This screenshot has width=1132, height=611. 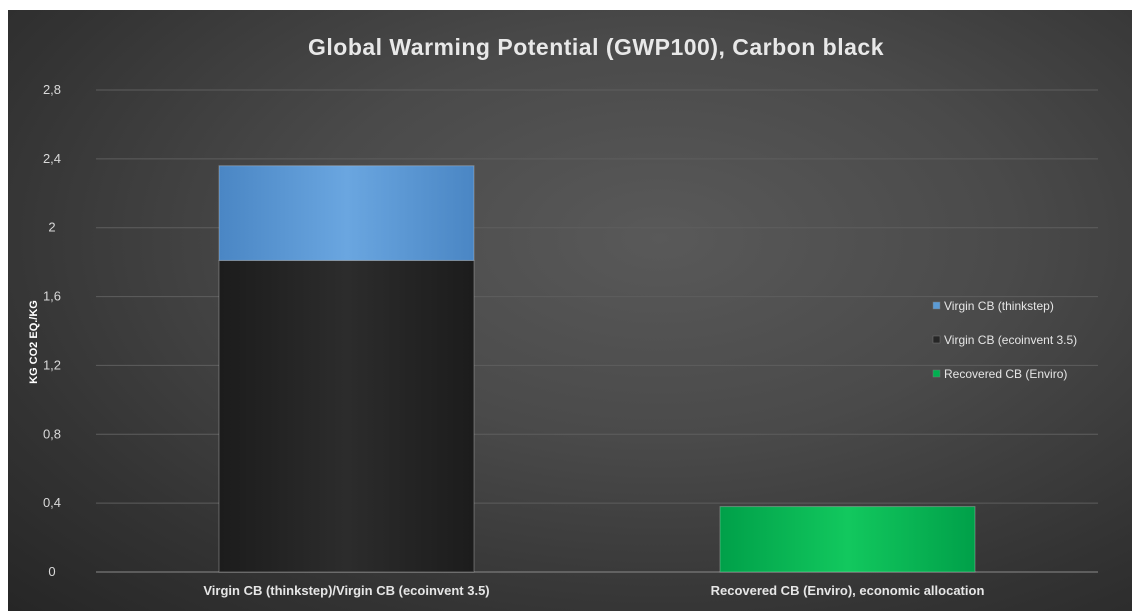 I want to click on y-tick-label: 2, so click(x=51, y=227).